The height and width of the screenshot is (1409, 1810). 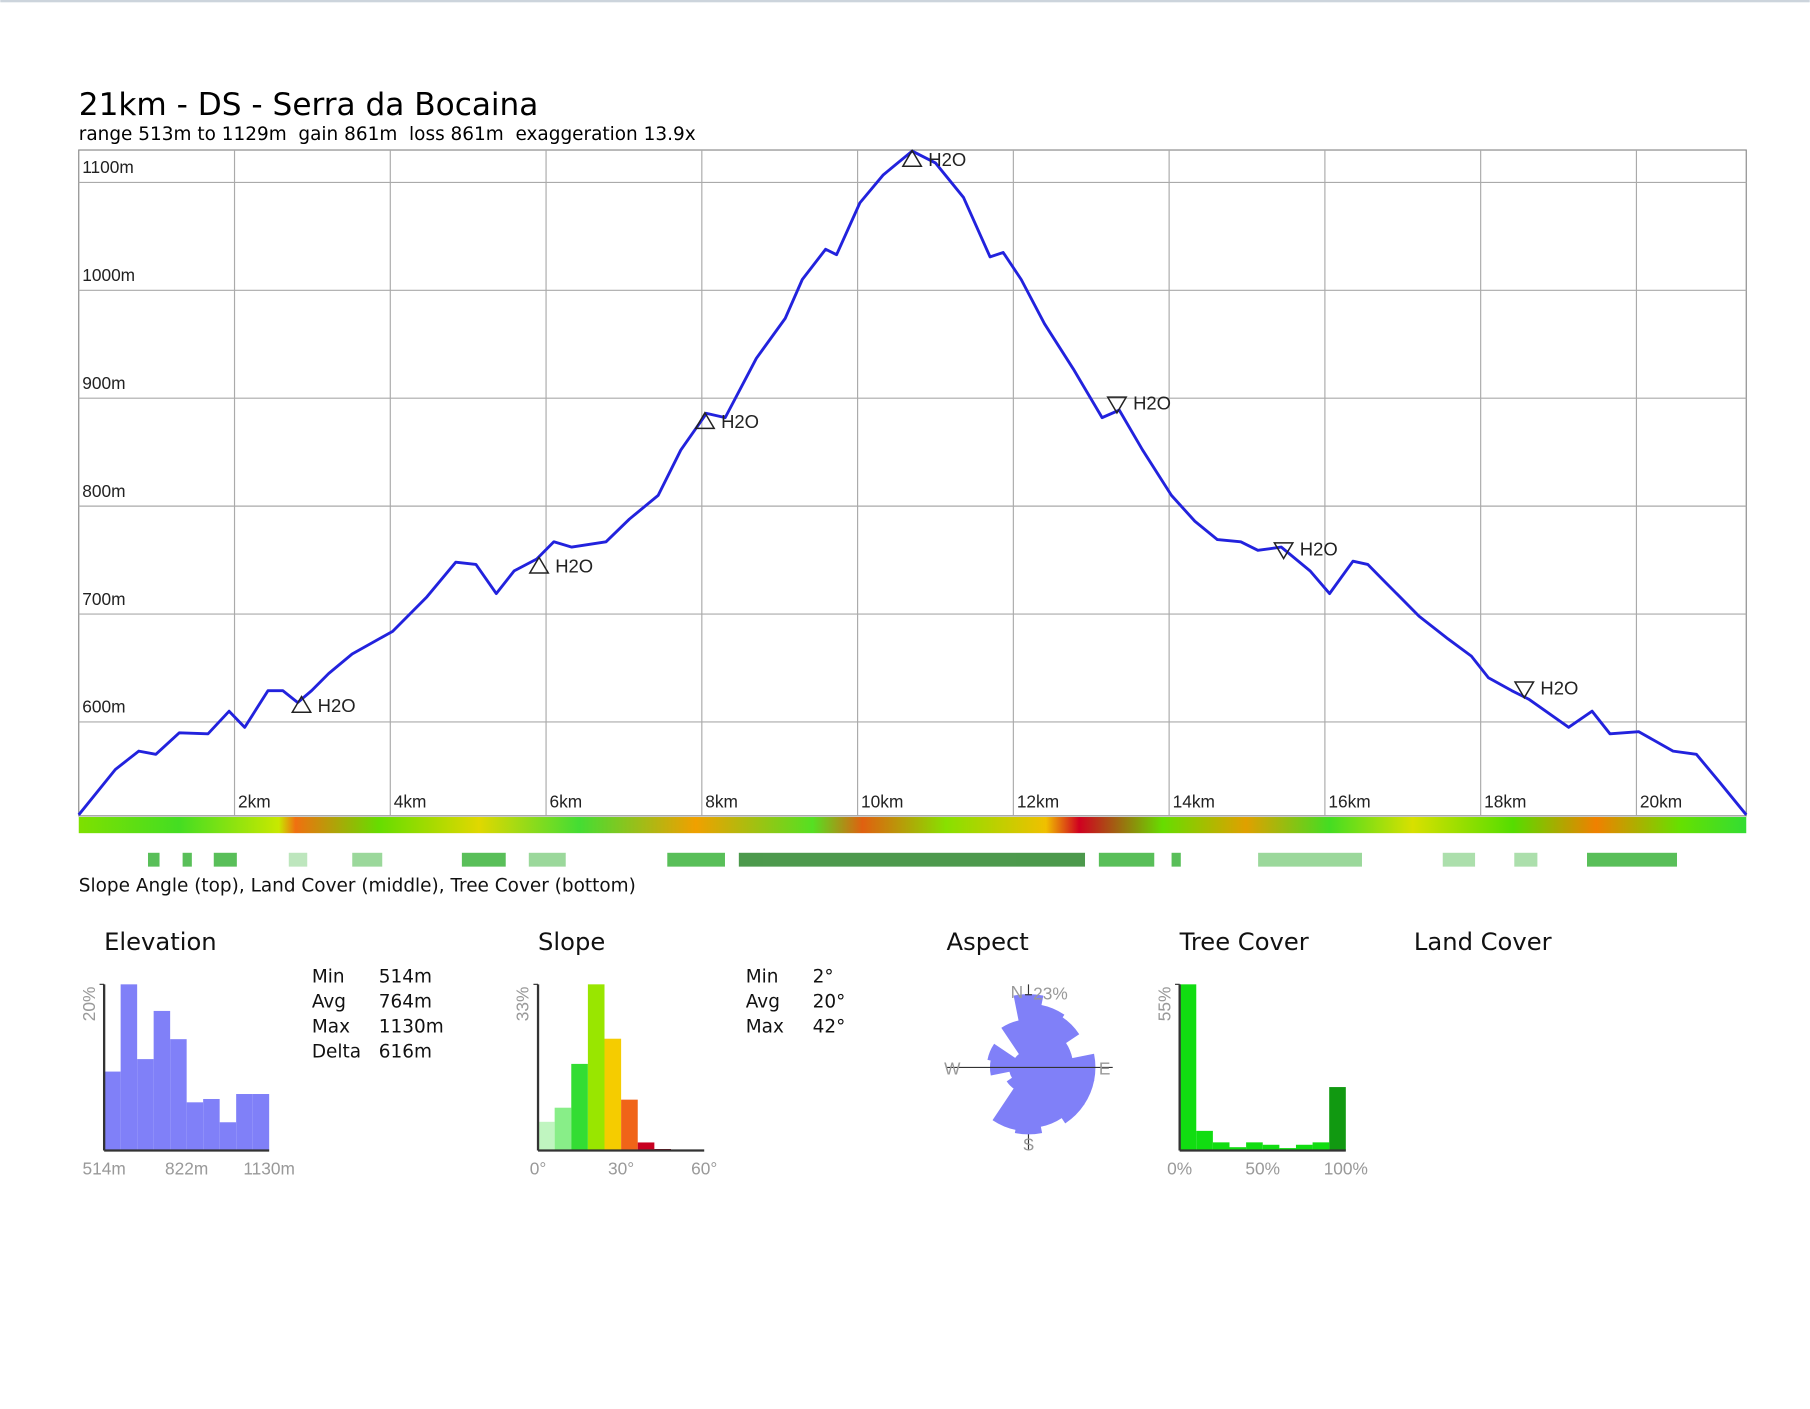 I want to click on x-tick-label: 50%, so click(x=1262, y=1169).